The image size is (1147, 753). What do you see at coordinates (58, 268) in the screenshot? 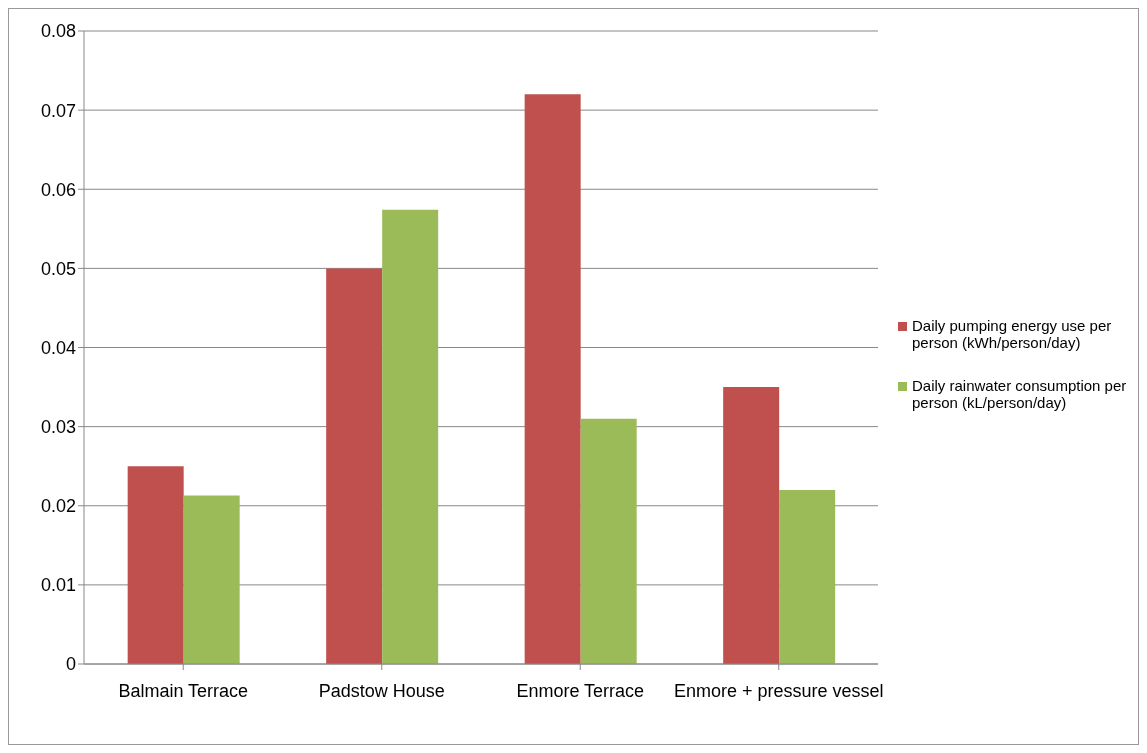
I see `y-tick-label: 0.05` at bounding box center [58, 268].